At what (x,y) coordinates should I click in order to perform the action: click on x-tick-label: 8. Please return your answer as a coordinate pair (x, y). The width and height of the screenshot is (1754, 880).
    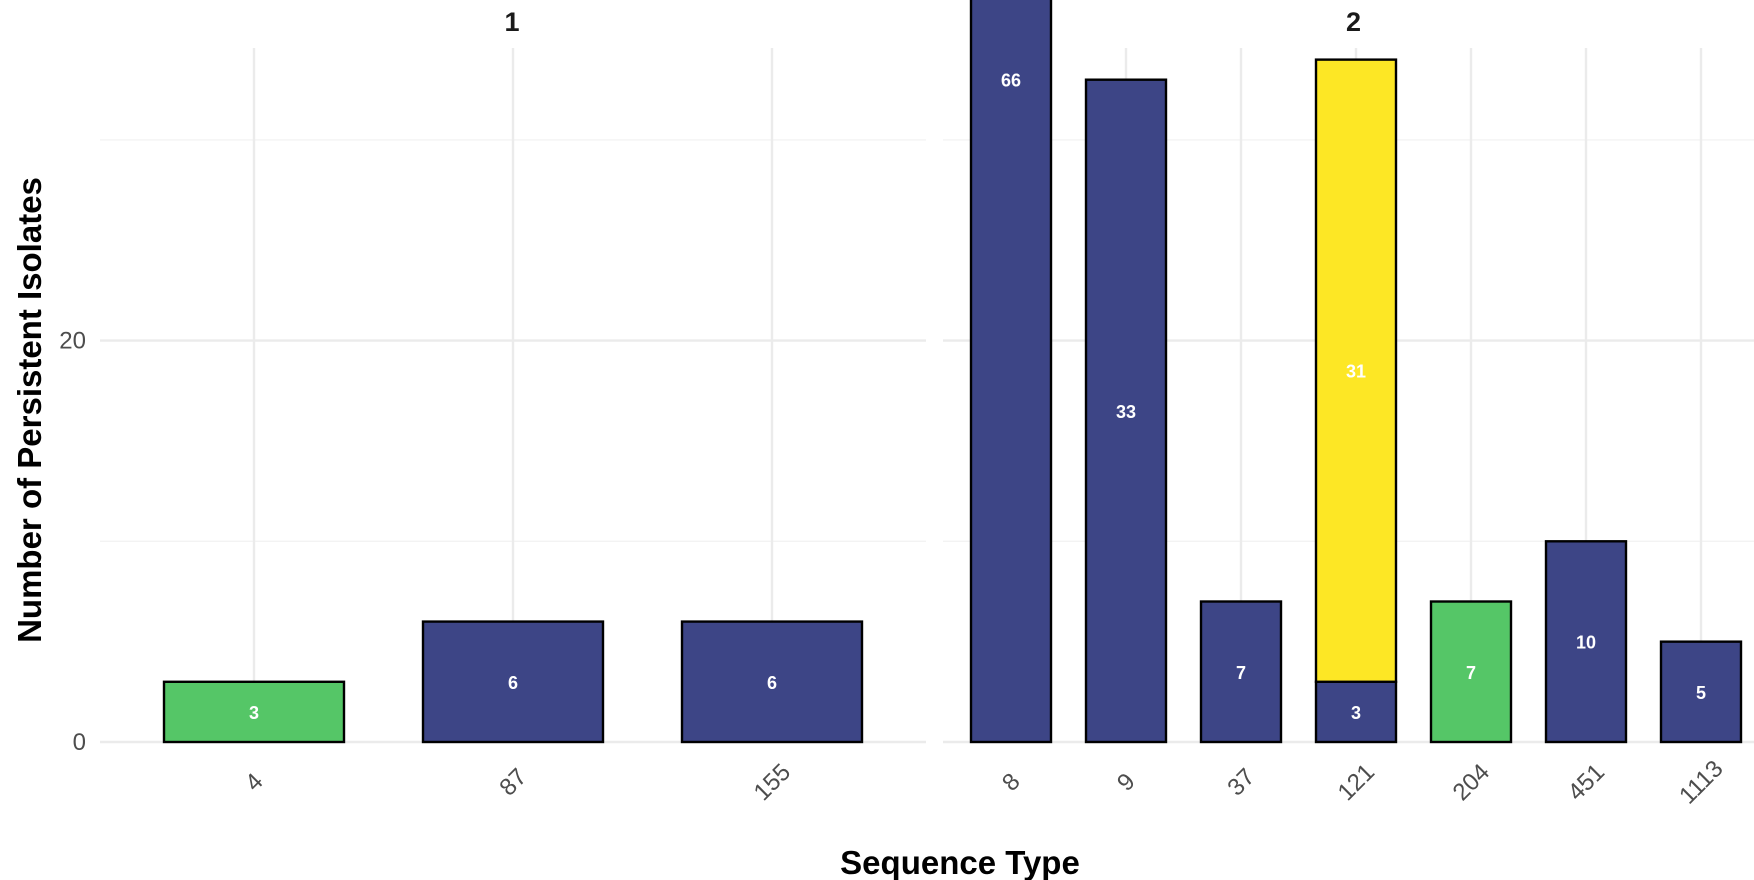
    Looking at the image, I should click on (1011, 782).